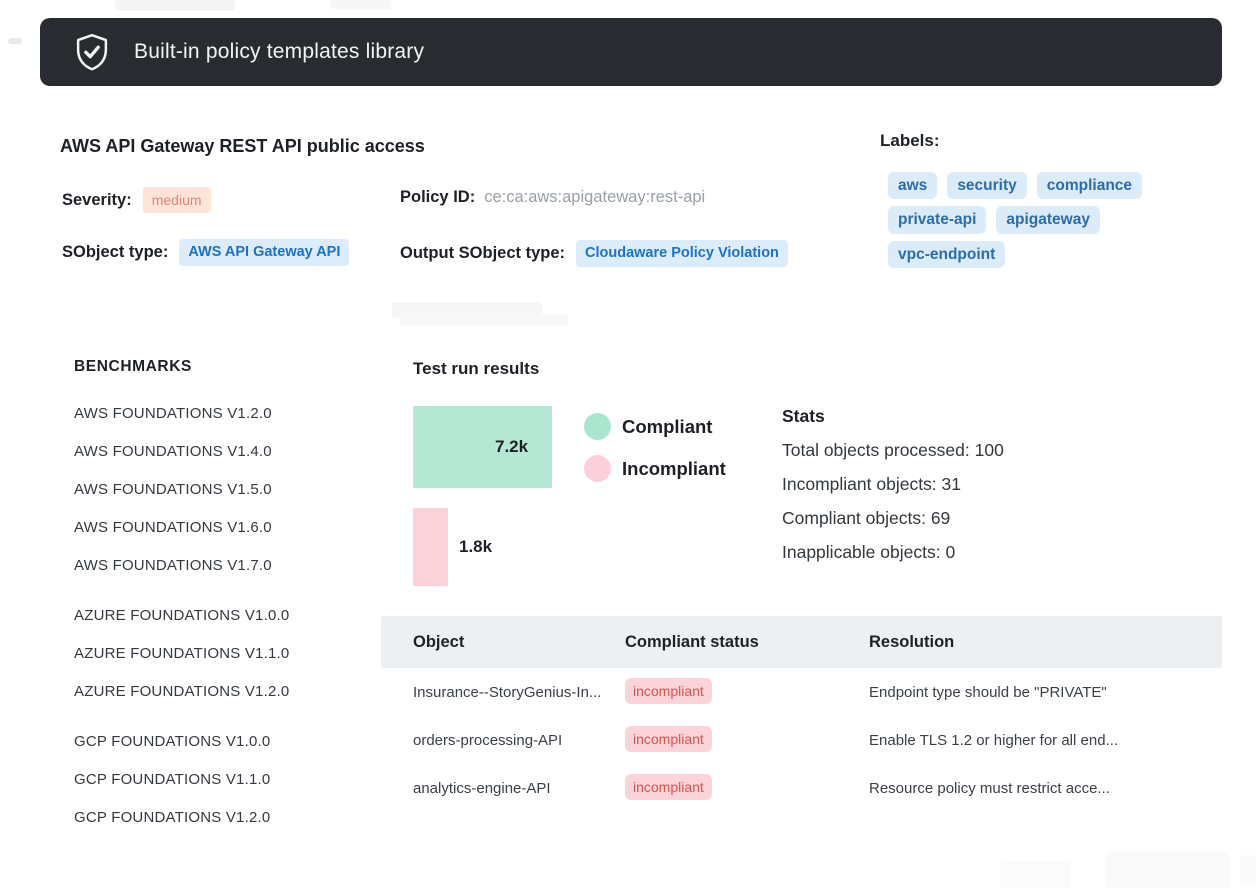 The image size is (1256, 888). What do you see at coordinates (1048, 220) in the screenshot?
I see `label-chip: apigateway` at bounding box center [1048, 220].